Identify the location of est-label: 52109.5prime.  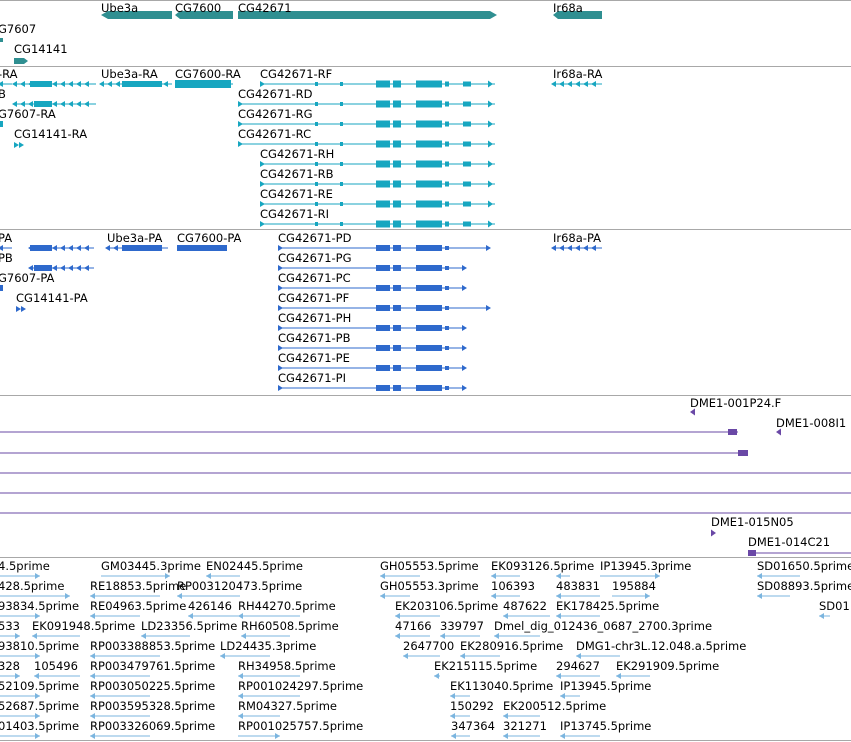
(40, 686).